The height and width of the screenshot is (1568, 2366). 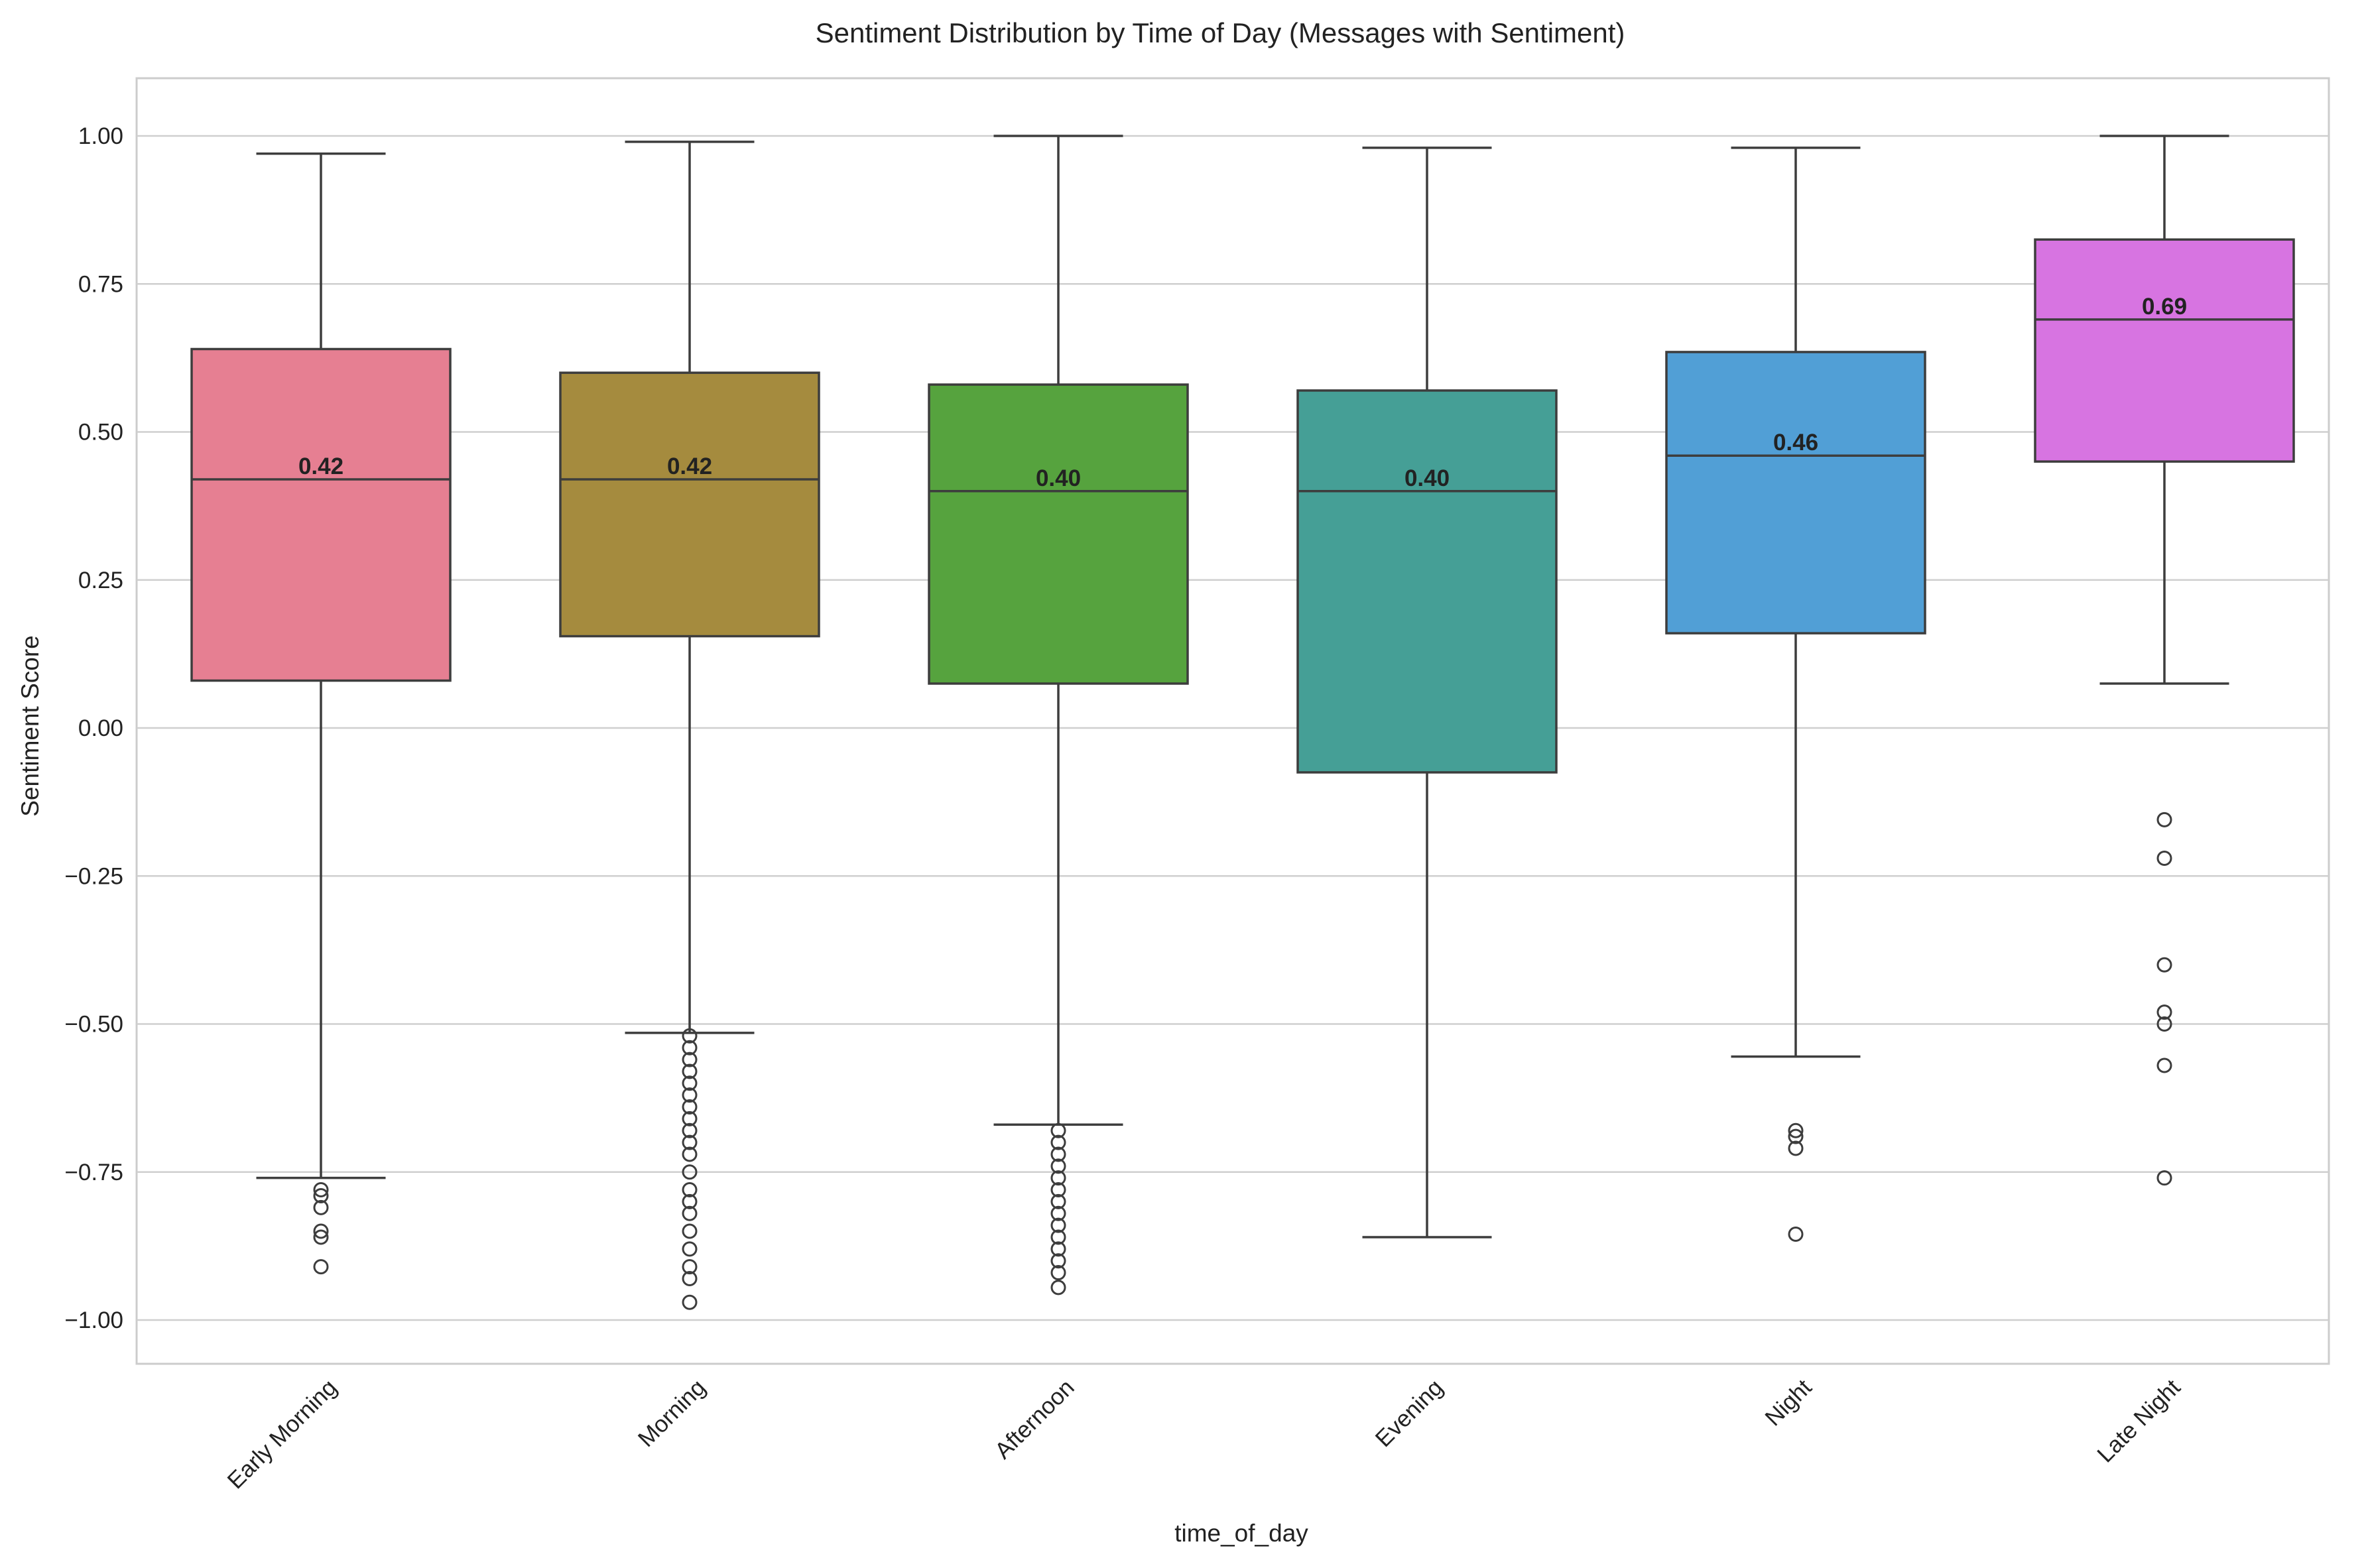 I want to click on median-label: 0.69, so click(x=2164, y=307).